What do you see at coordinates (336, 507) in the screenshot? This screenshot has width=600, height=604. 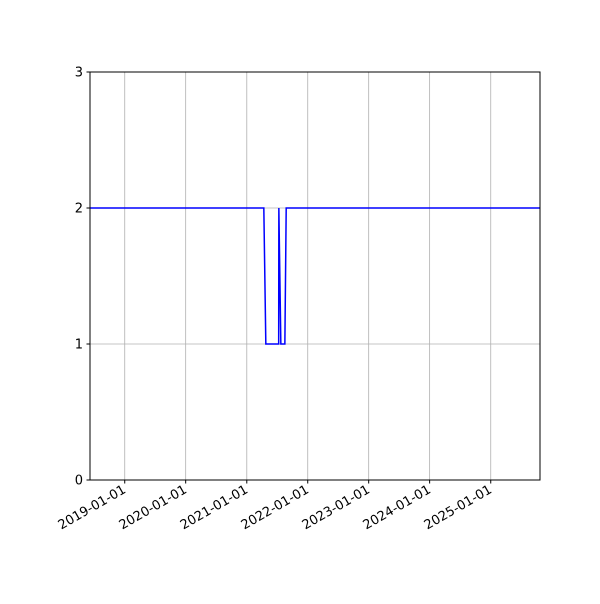 I see `x-tick-label: 2023-01-01` at bounding box center [336, 507].